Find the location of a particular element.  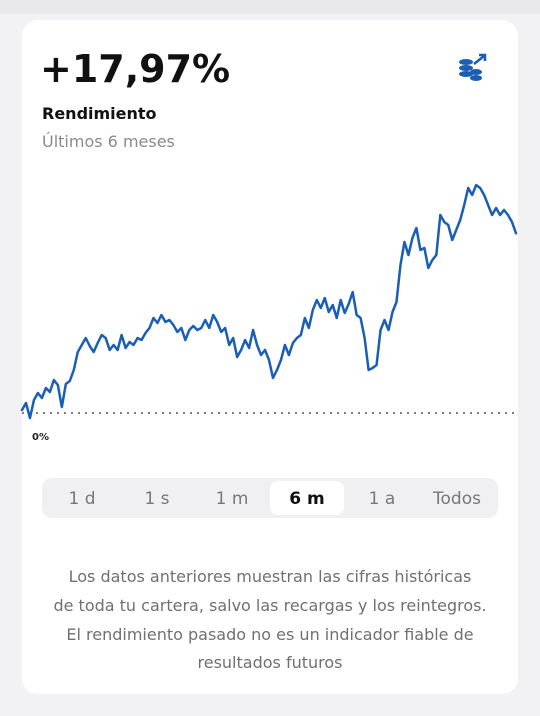

return-label: Rendimiento is located at coordinates (99, 113).